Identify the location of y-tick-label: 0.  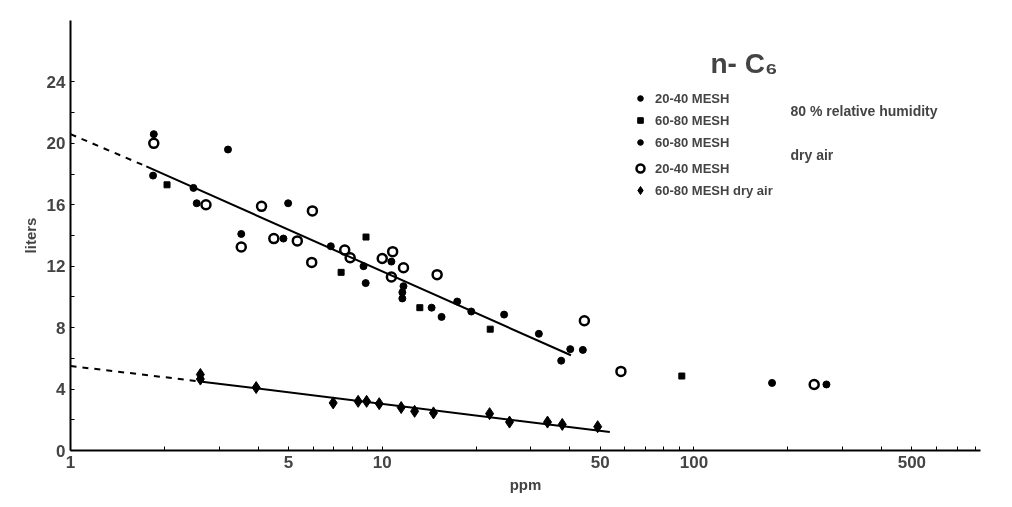
(61, 451).